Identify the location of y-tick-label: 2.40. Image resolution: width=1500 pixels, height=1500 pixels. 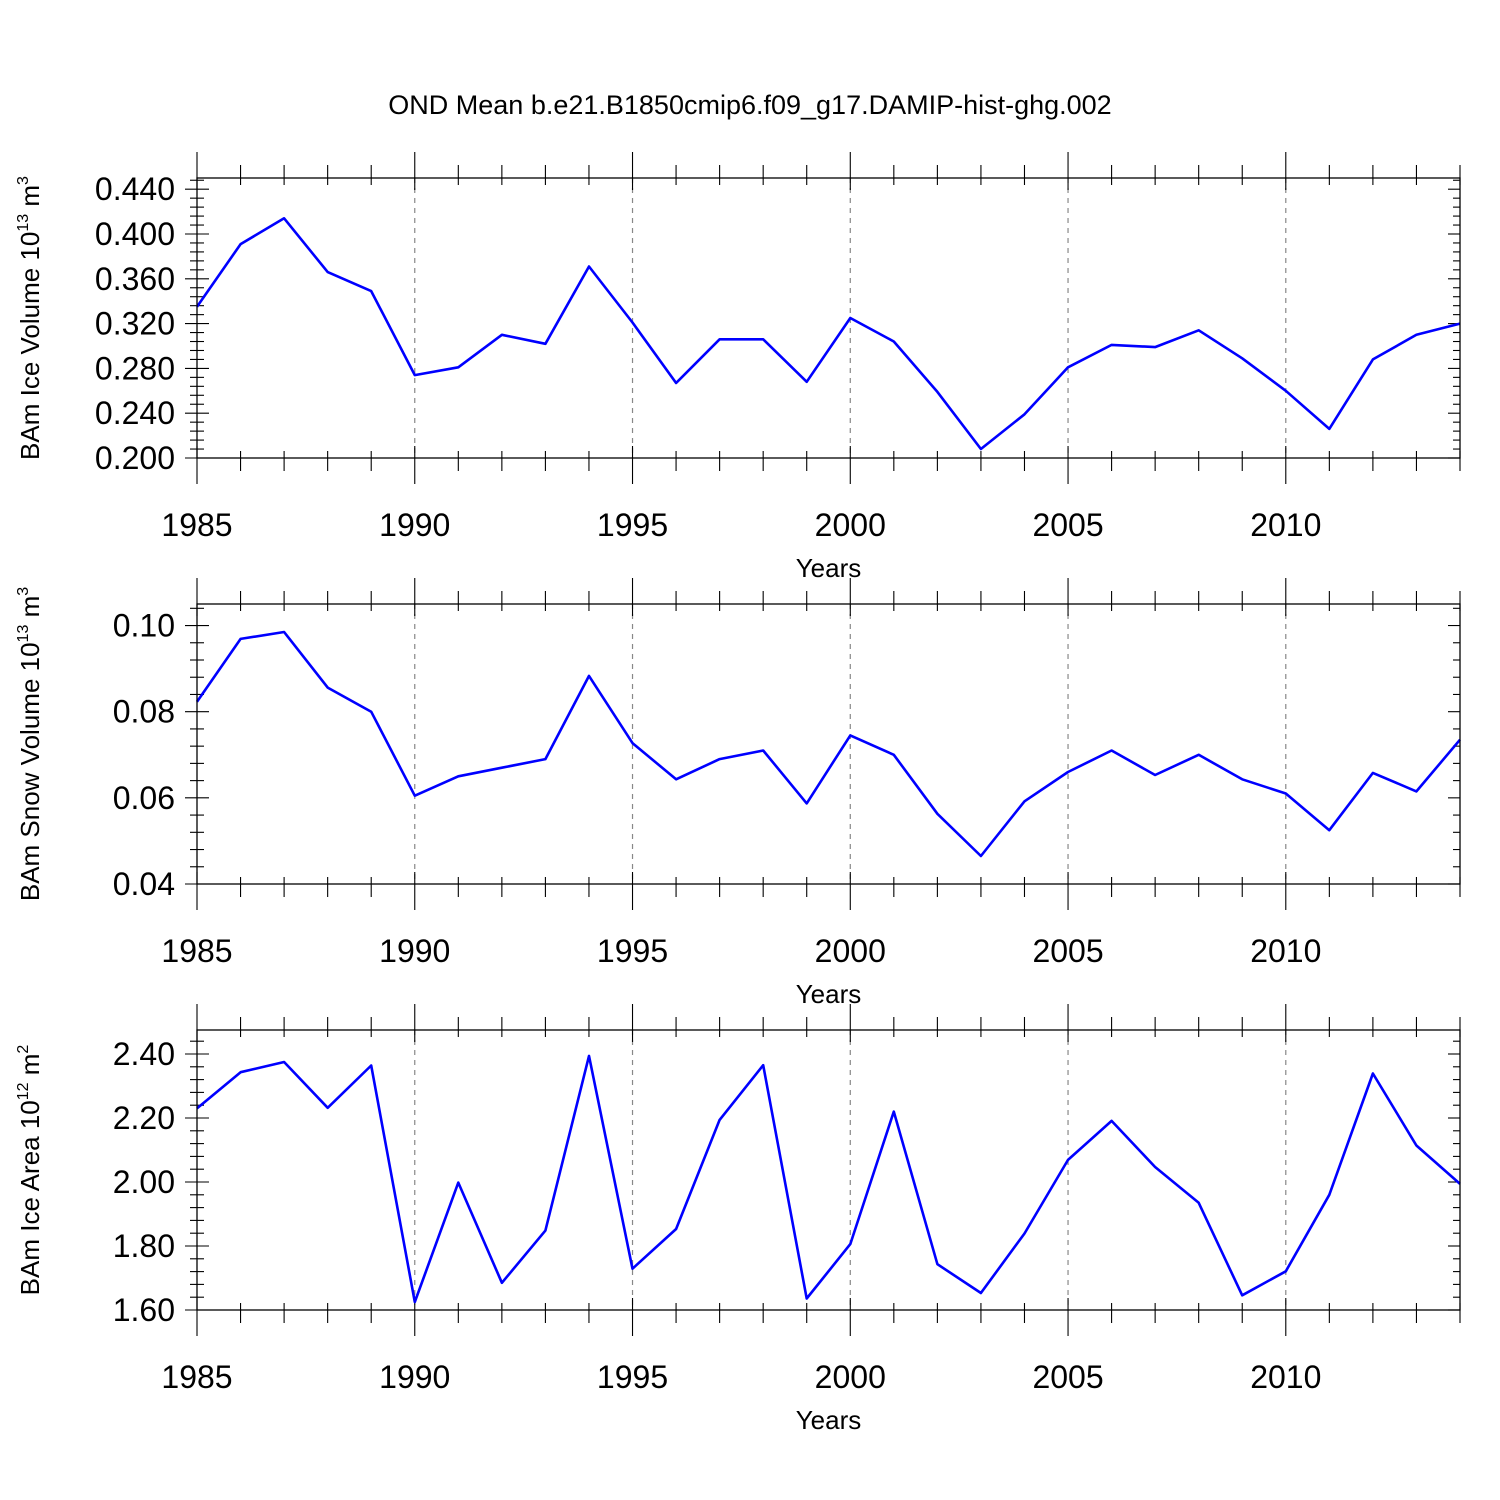
(144, 1054).